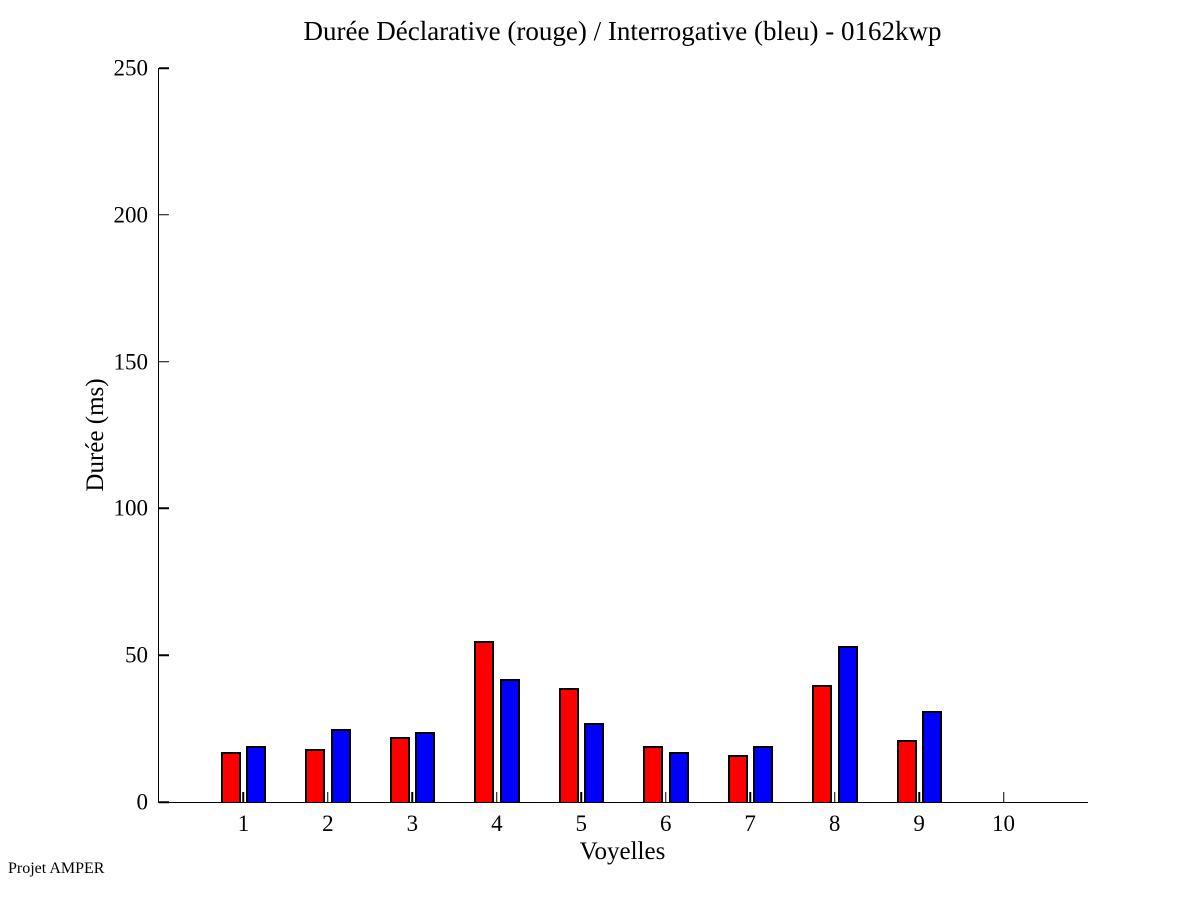  Describe the element at coordinates (131, 215) in the screenshot. I see `y-tick-label: 200` at that location.